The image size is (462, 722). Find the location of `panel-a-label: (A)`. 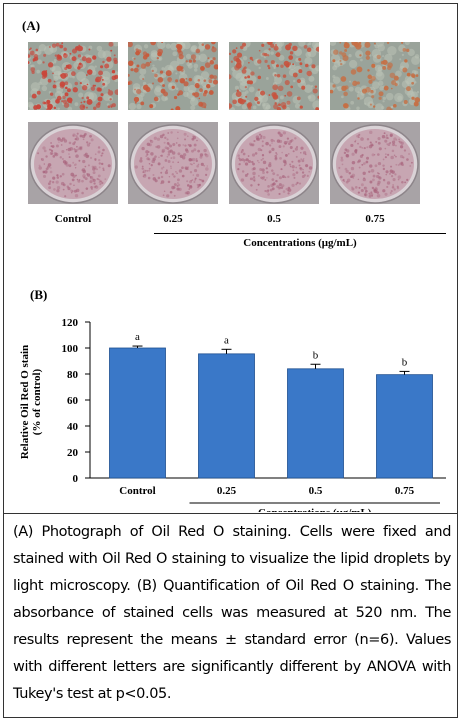

panel-a-label: (A) is located at coordinates (31, 25).